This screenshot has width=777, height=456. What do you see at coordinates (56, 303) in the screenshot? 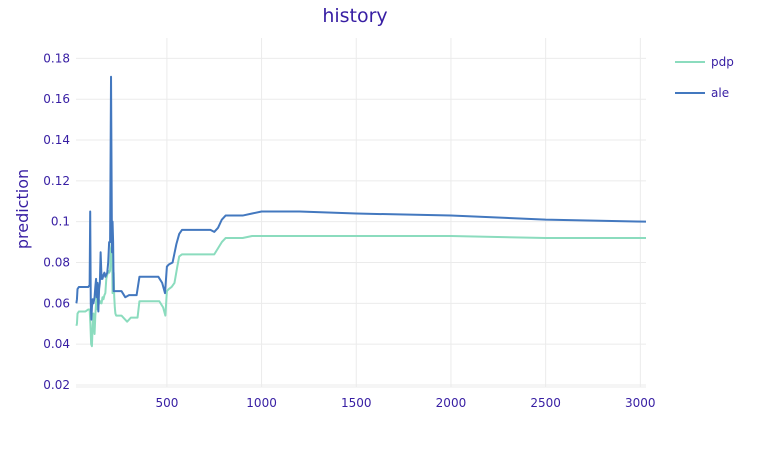
I see `y-tick-label: 0.06` at bounding box center [56, 303].